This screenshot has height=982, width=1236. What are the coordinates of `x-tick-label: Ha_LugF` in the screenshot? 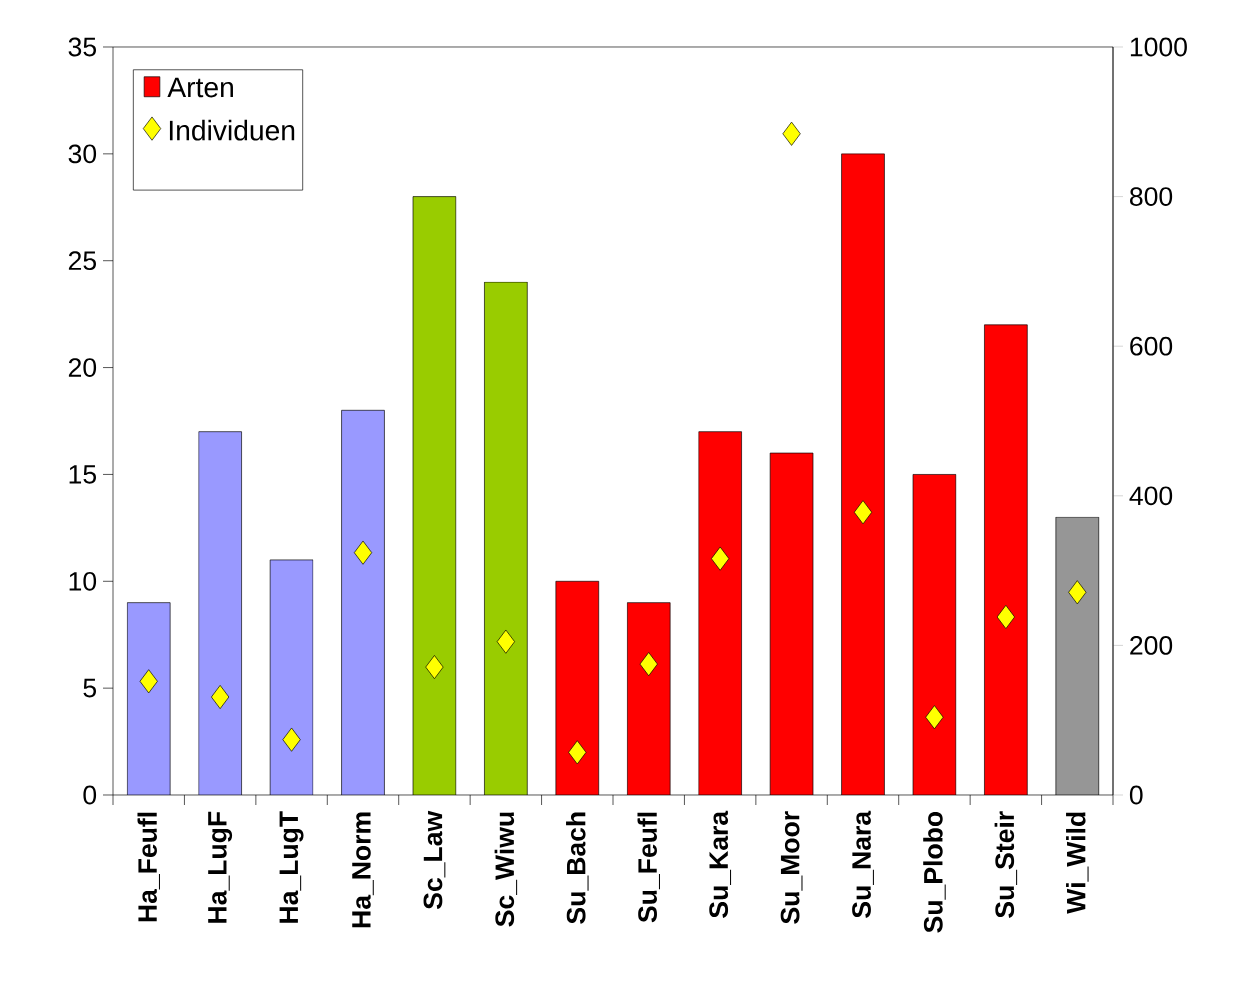 It's located at (220, 867).